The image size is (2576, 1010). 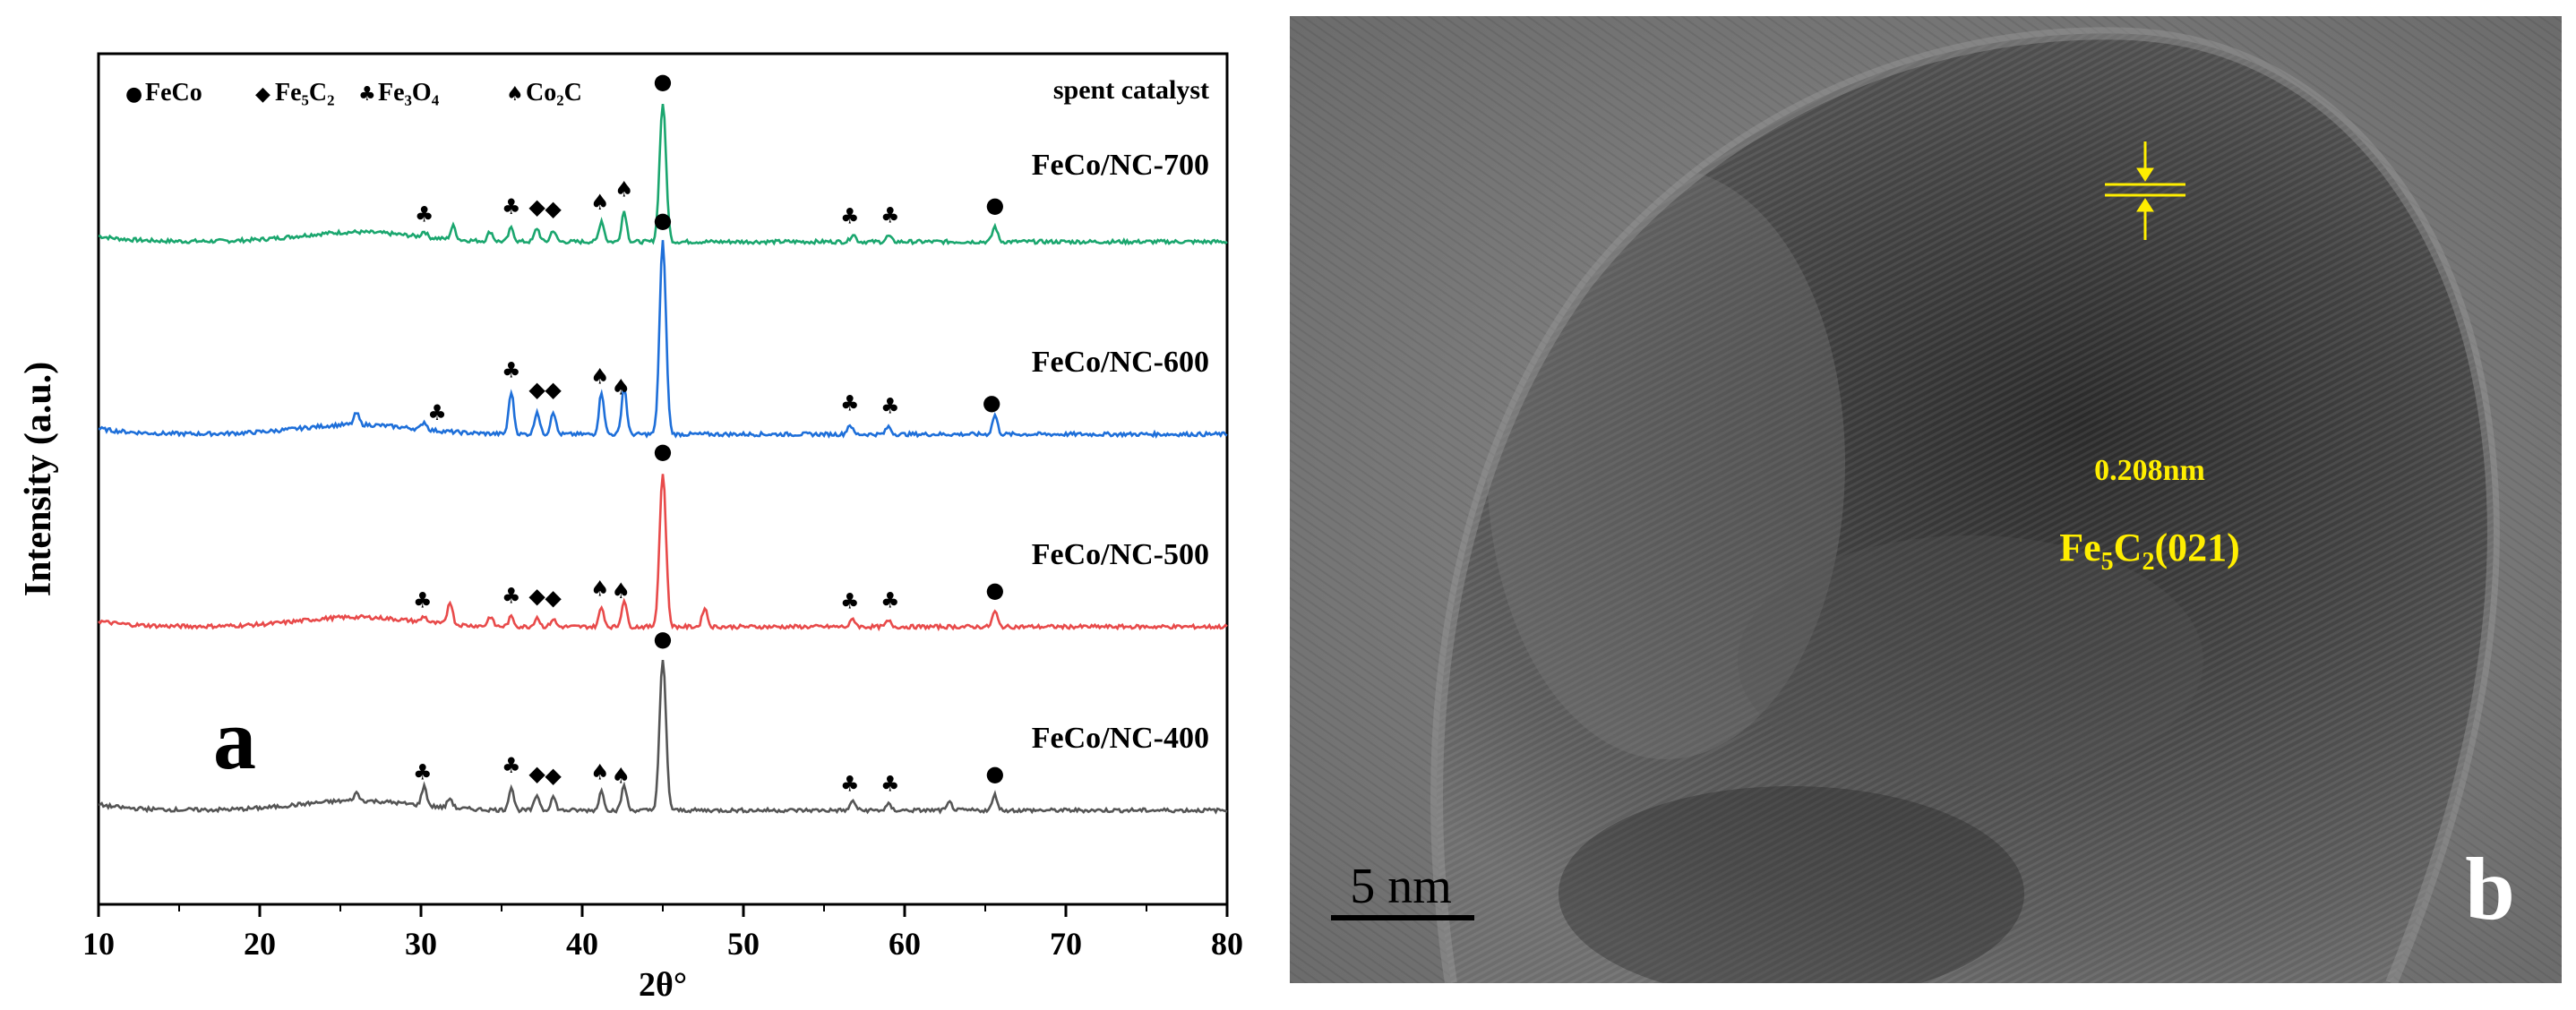 What do you see at coordinates (234, 739) in the screenshot?
I see `panel-label-a: a` at bounding box center [234, 739].